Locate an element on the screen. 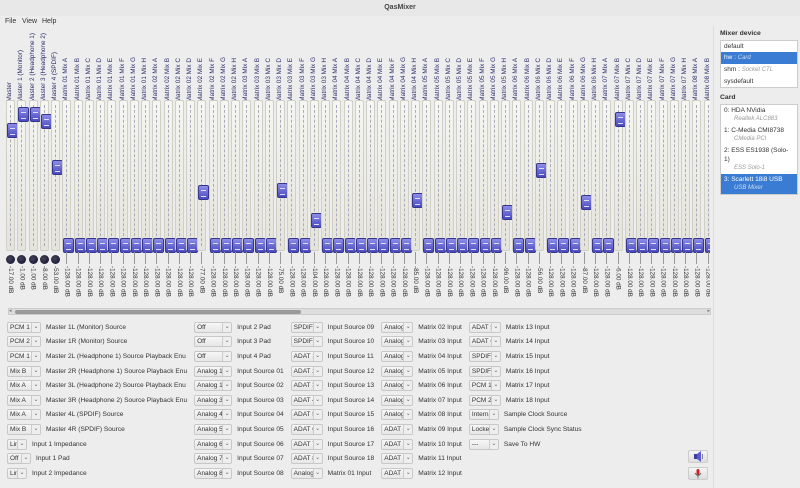  scroll-right-icon: ▸ is located at coordinates (708, 311).